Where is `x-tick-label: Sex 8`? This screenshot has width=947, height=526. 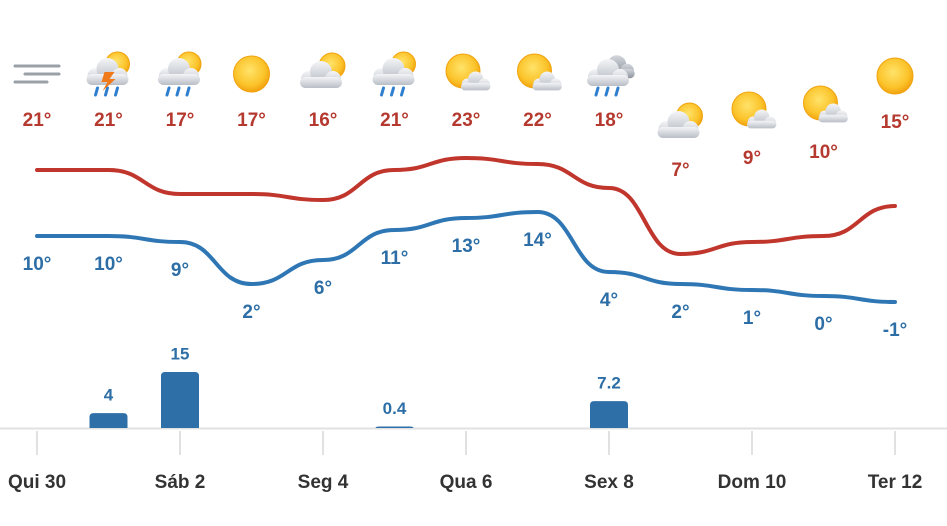
x-tick-label: Sex 8 is located at coordinates (609, 482).